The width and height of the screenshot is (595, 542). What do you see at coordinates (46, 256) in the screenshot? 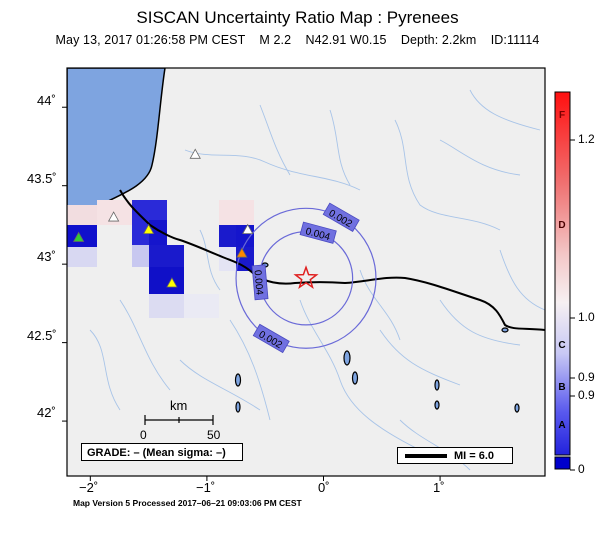
I see `lat-label: 43˚` at bounding box center [46, 256].